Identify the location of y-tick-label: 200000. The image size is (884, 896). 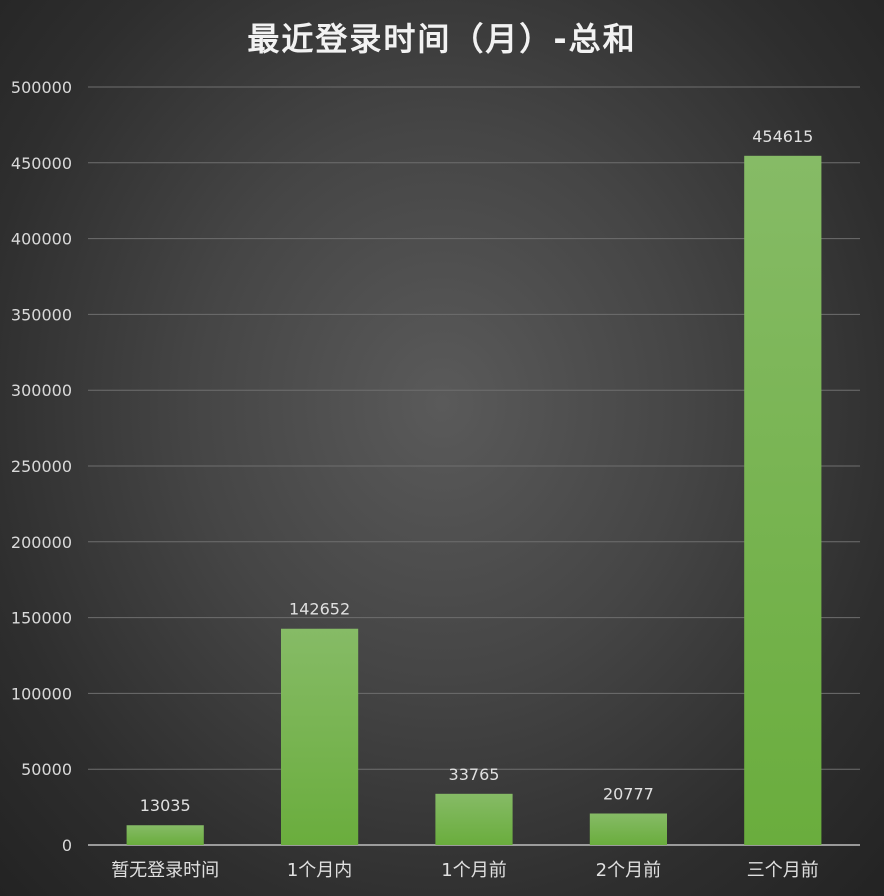
(41, 542).